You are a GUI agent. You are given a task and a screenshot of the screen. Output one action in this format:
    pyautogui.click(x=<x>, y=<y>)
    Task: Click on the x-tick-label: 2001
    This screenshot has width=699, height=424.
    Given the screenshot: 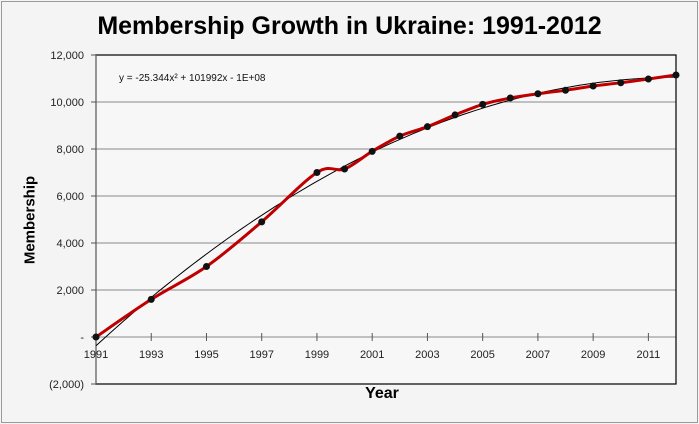 What is the action you would take?
    pyautogui.click(x=372, y=355)
    